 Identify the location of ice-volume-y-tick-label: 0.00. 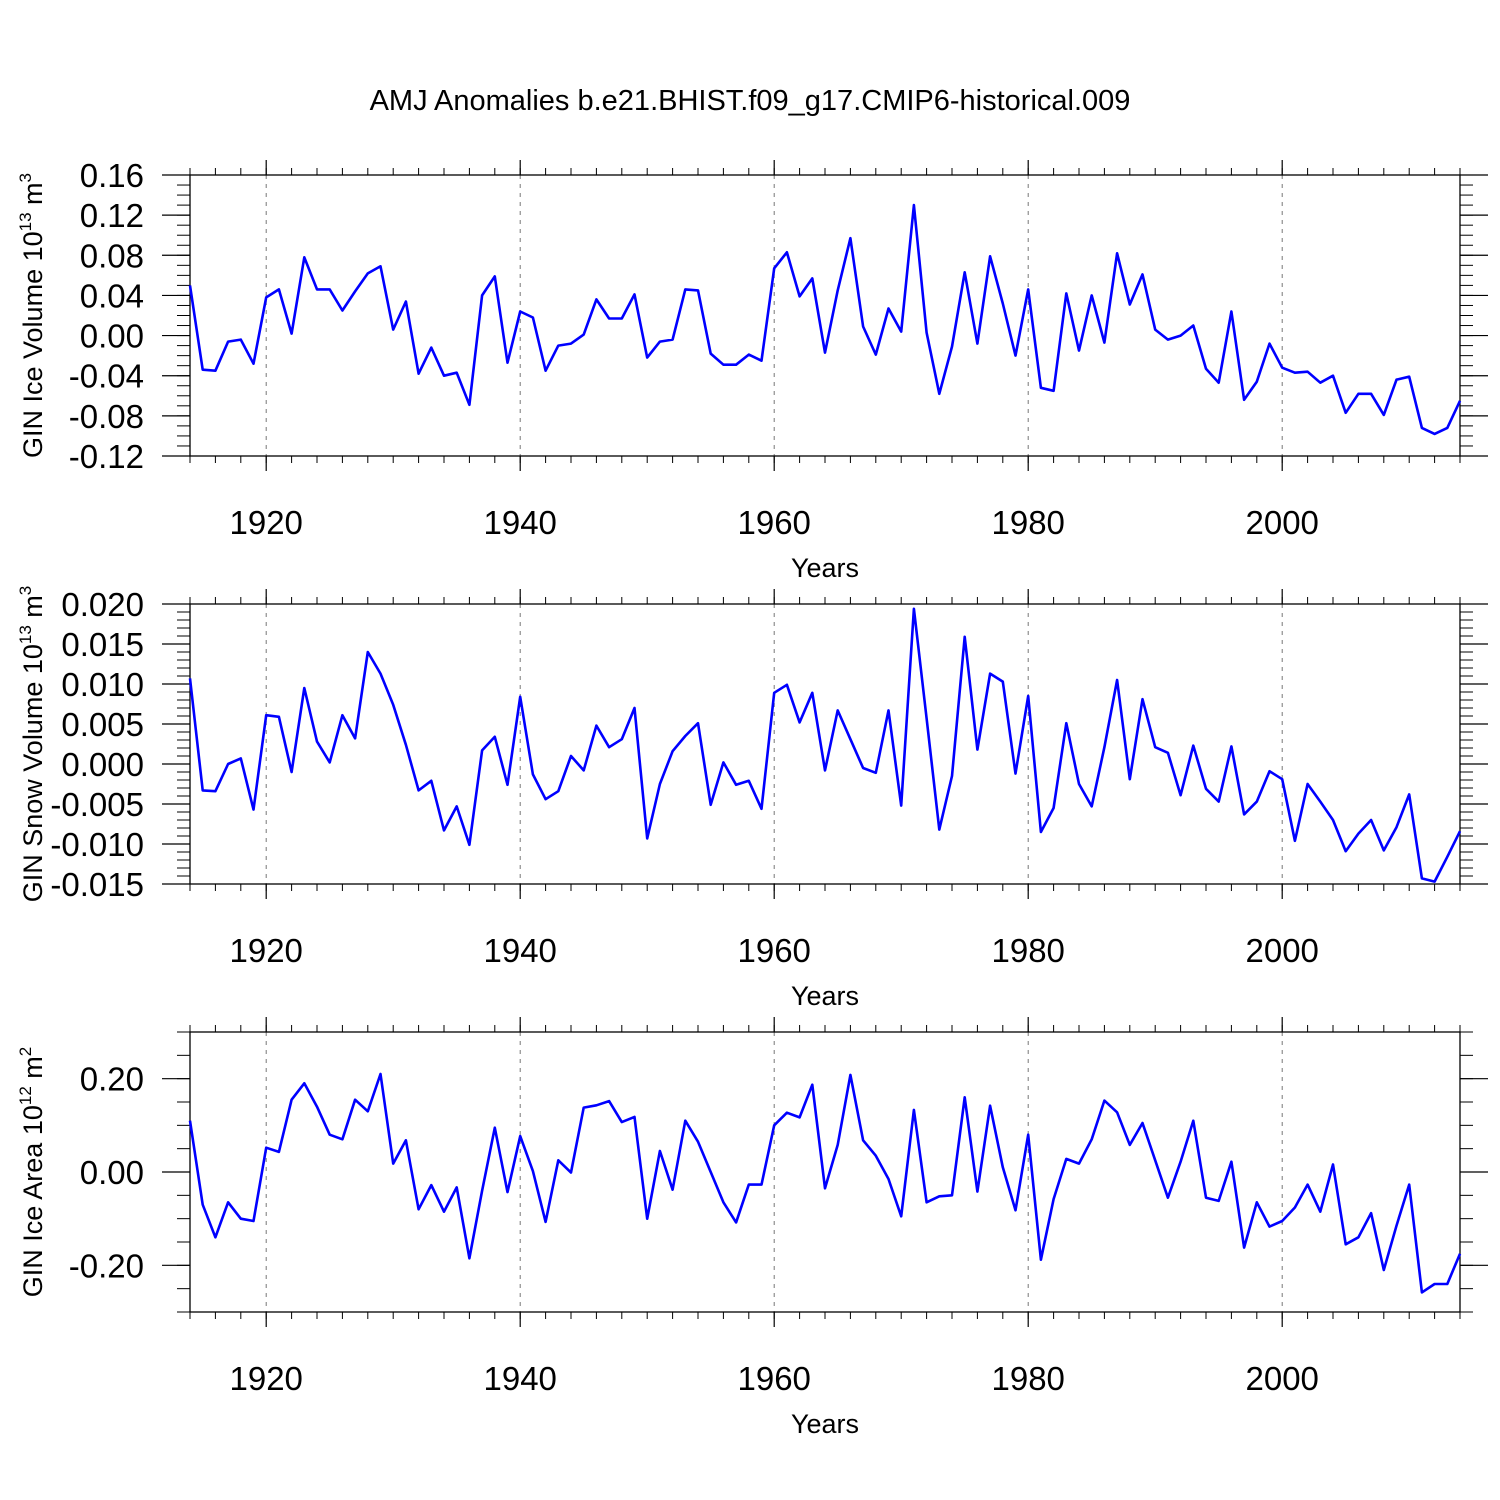
(112, 336).